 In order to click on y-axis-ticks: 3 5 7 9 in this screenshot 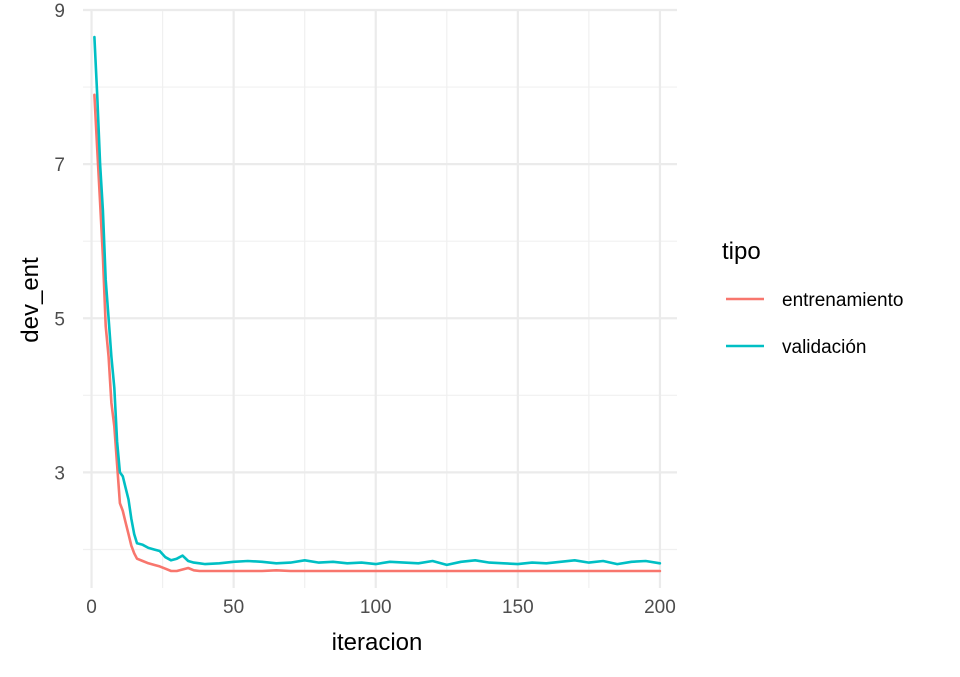, I will do `click(59, 242)`.